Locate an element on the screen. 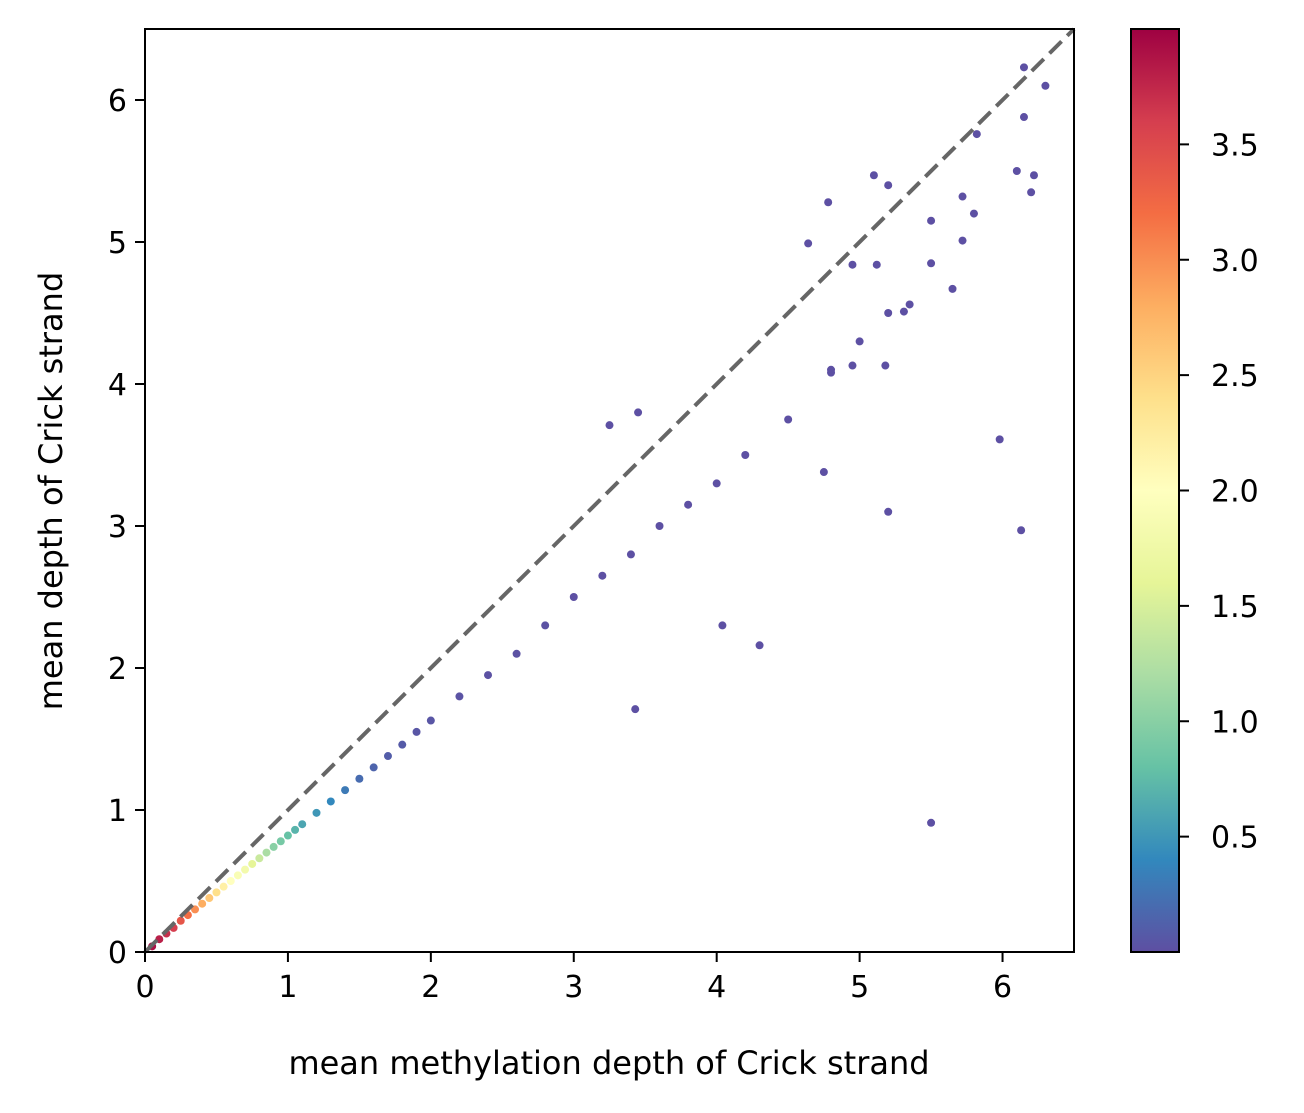 The height and width of the screenshot is (1113, 1304). colorbar-tick-label: 3.5 is located at coordinates (1235, 145).